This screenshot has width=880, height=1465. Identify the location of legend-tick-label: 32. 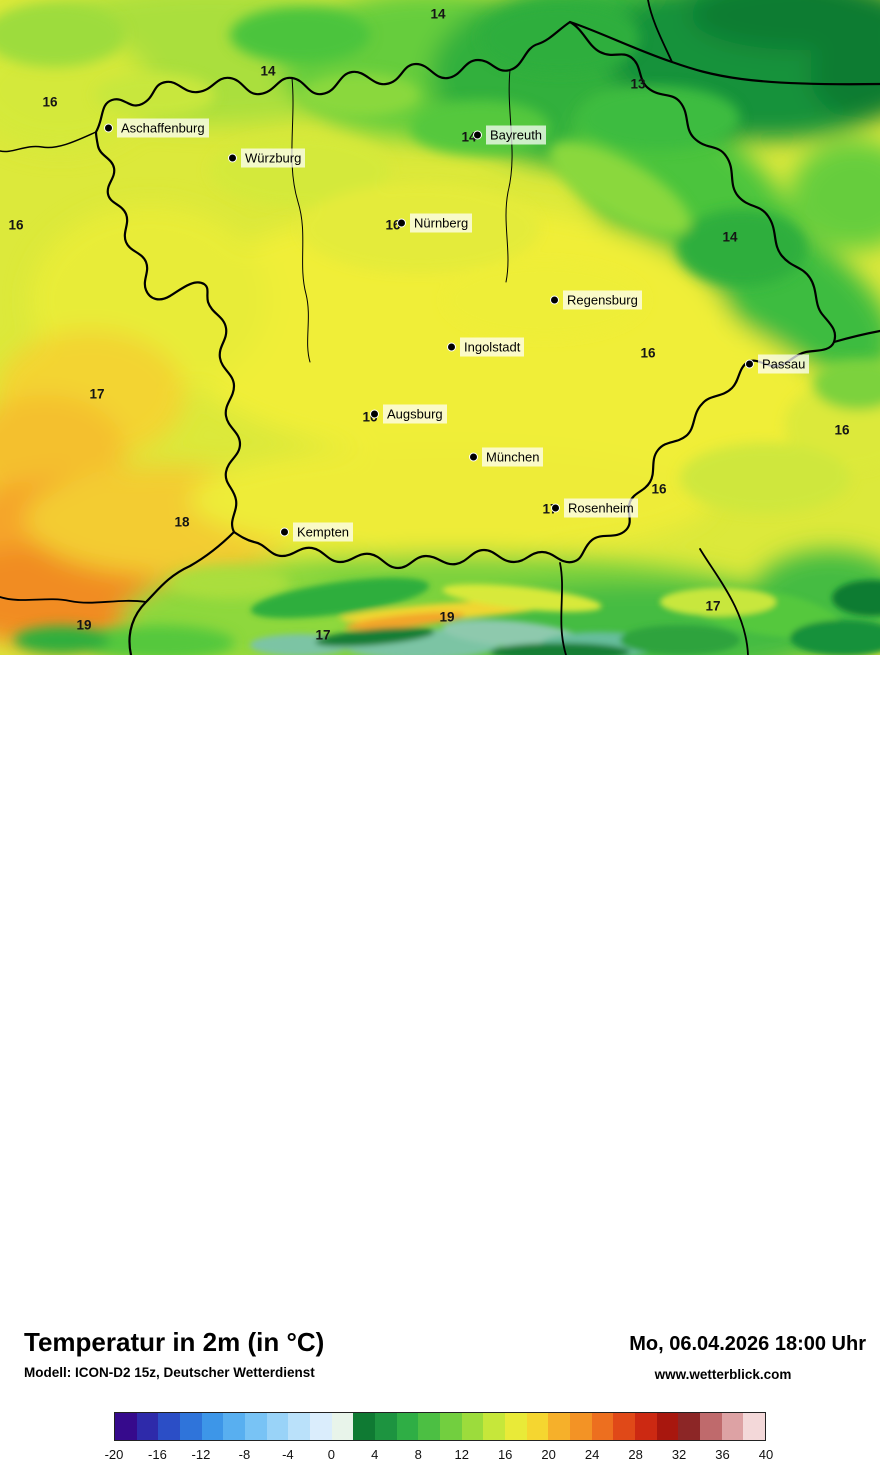
(679, 1454).